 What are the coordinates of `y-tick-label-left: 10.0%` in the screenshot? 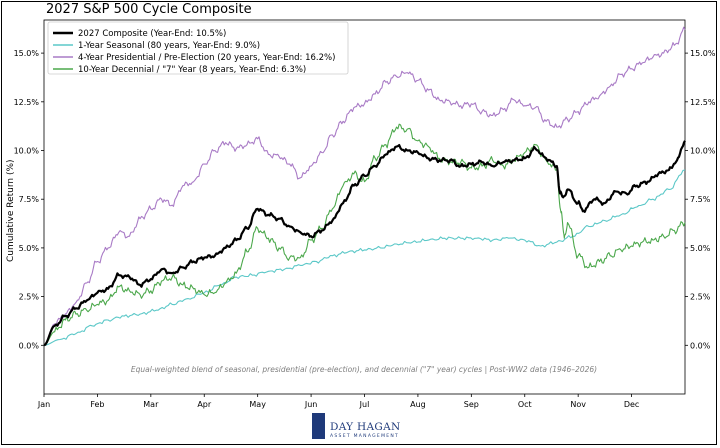 It's located at (27, 151).